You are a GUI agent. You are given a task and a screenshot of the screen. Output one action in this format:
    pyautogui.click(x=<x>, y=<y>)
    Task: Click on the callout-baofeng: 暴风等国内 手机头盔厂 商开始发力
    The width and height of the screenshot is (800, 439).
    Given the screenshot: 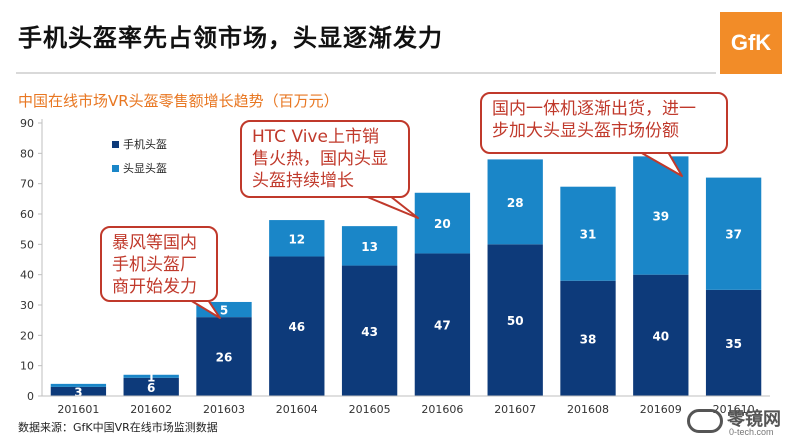 What is the action you would take?
    pyautogui.click(x=159, y=264)
    